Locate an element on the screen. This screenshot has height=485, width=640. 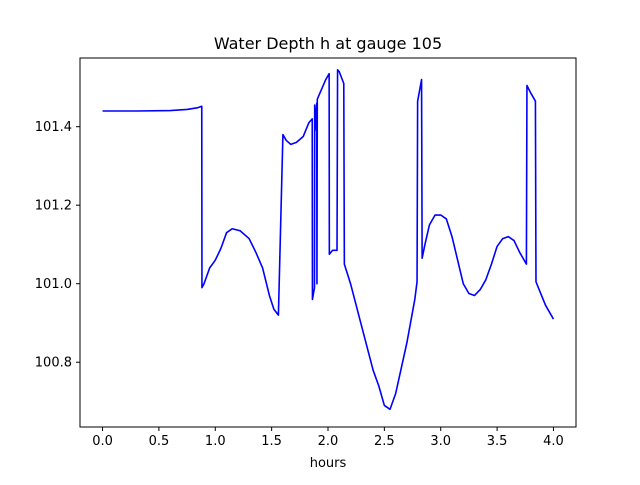
x-tick-label: 3.0 is located at coordinates (440, 441).